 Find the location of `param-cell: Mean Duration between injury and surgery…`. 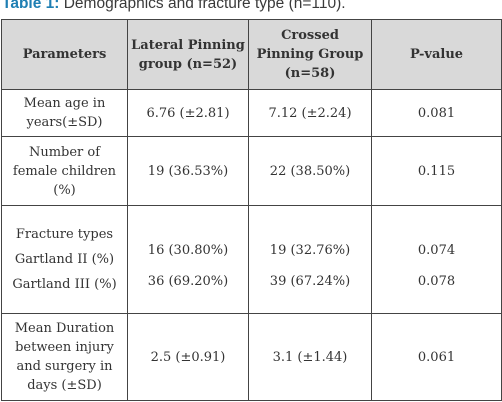

param-cell: Mean Duration between injury and surgery… is located at coordinates (64, 357).